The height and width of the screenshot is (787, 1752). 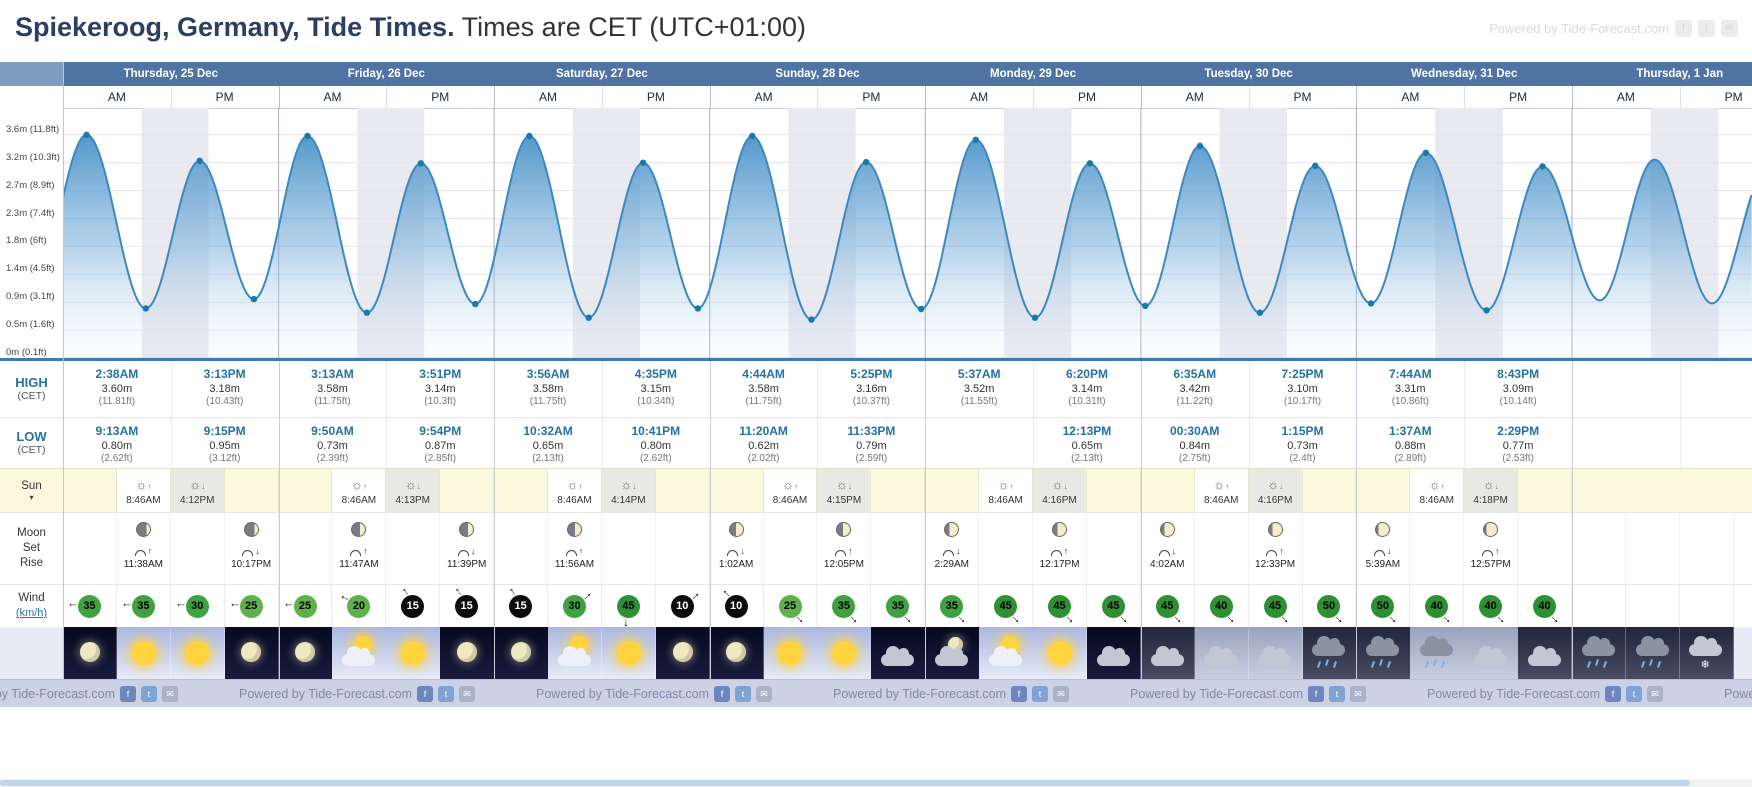 What do you see at coordinates (871, 401) in the screenshot?
I see `tide-height-ft: (10.37ft)` at bounding box center [871, 401].